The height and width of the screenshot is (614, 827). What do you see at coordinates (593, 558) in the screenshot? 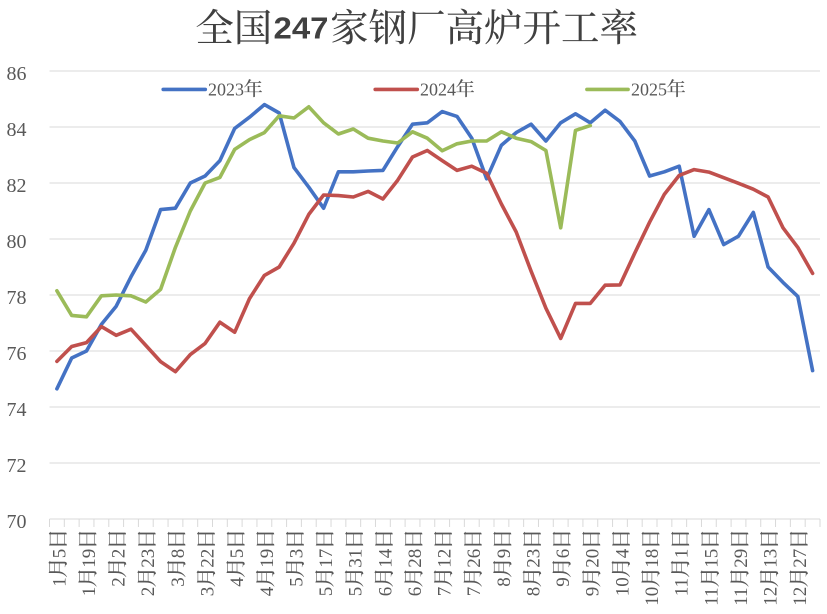
I see `svg-text: 20` at bounding box center [593, 558].